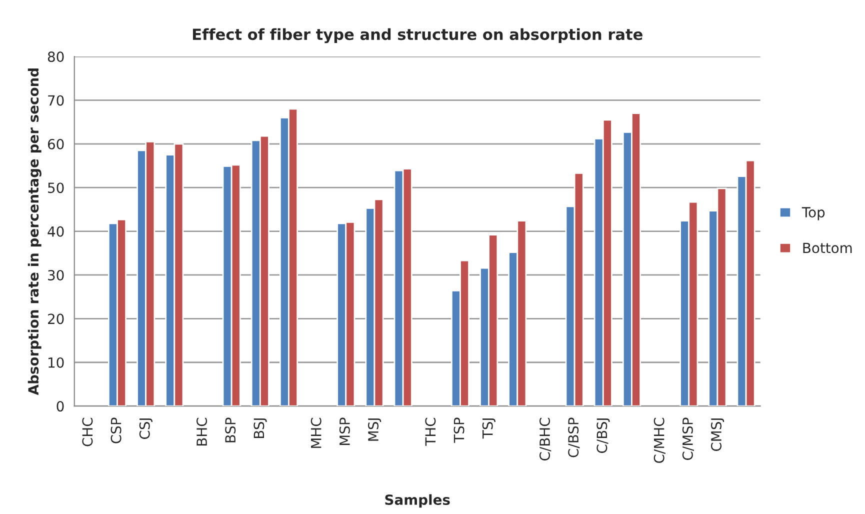 The height and width of the screenshot is (514, 865). What do you see at coordinates (316, 433) in the screenshot?
I see `x-tick-label: MHC` at bounding box center [316, 433].